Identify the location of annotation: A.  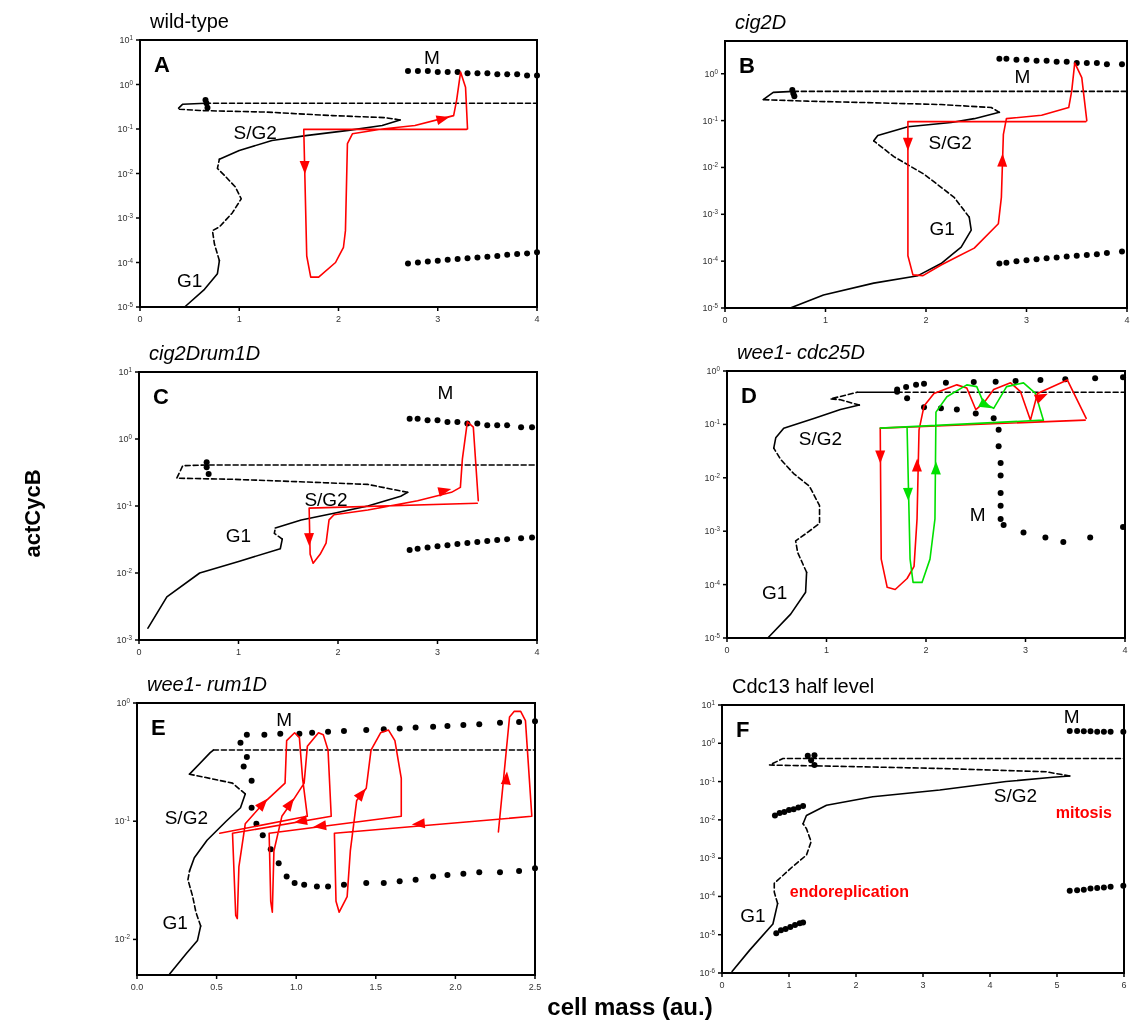
(162, 64).